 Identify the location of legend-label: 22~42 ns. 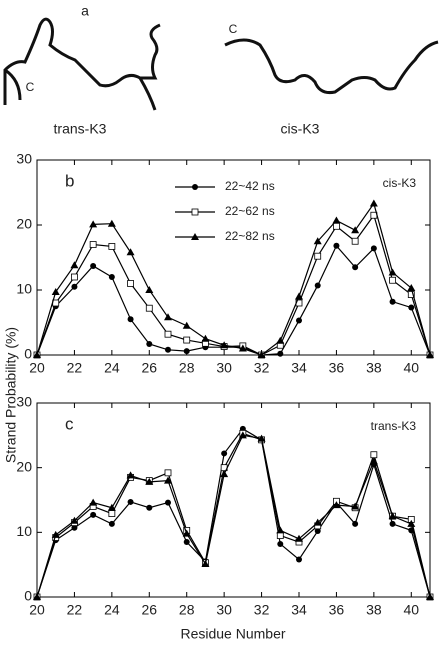
(250, 186).